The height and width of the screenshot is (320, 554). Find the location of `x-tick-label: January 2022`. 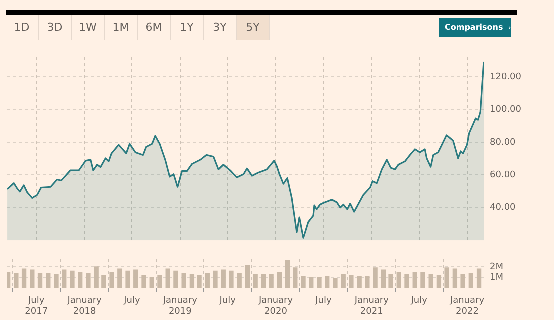

x-tick-label: January 2022 is located at coordinates (467, 306).